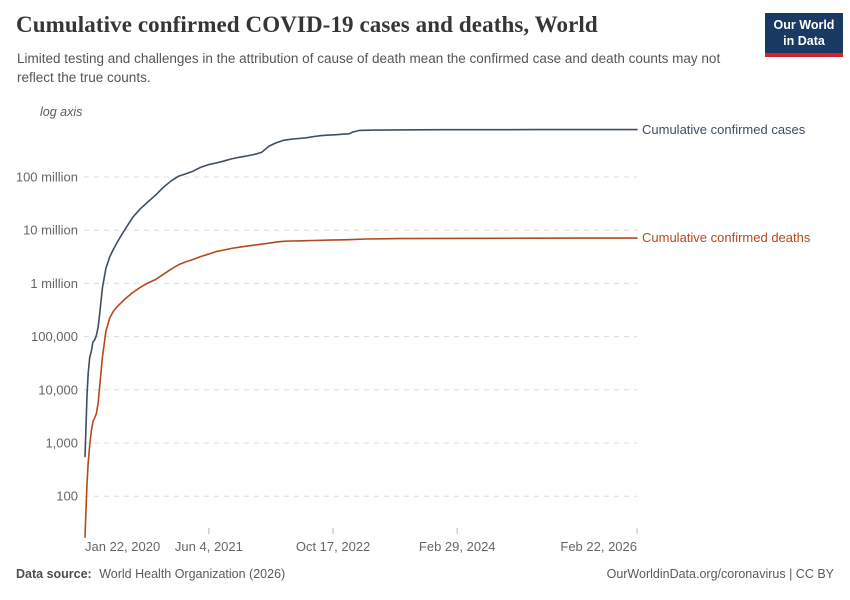 The height and width of the screenshot is (600, 850). What do you see at coordinates (54, 574) in the screenshot?
I see `data-source-label: Data source:` at bounding box center [54, 574].